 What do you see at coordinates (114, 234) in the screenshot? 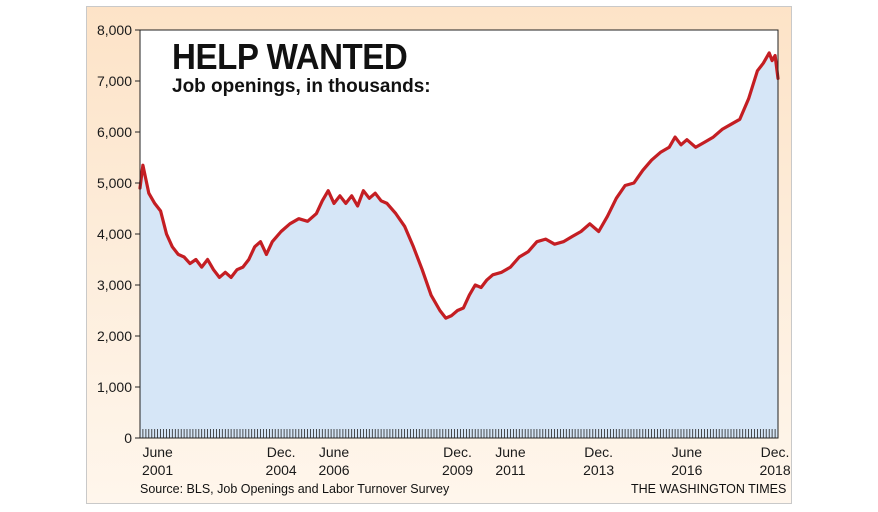
I see `y-tick-label: 4,000` at bounding box center [114, 234].